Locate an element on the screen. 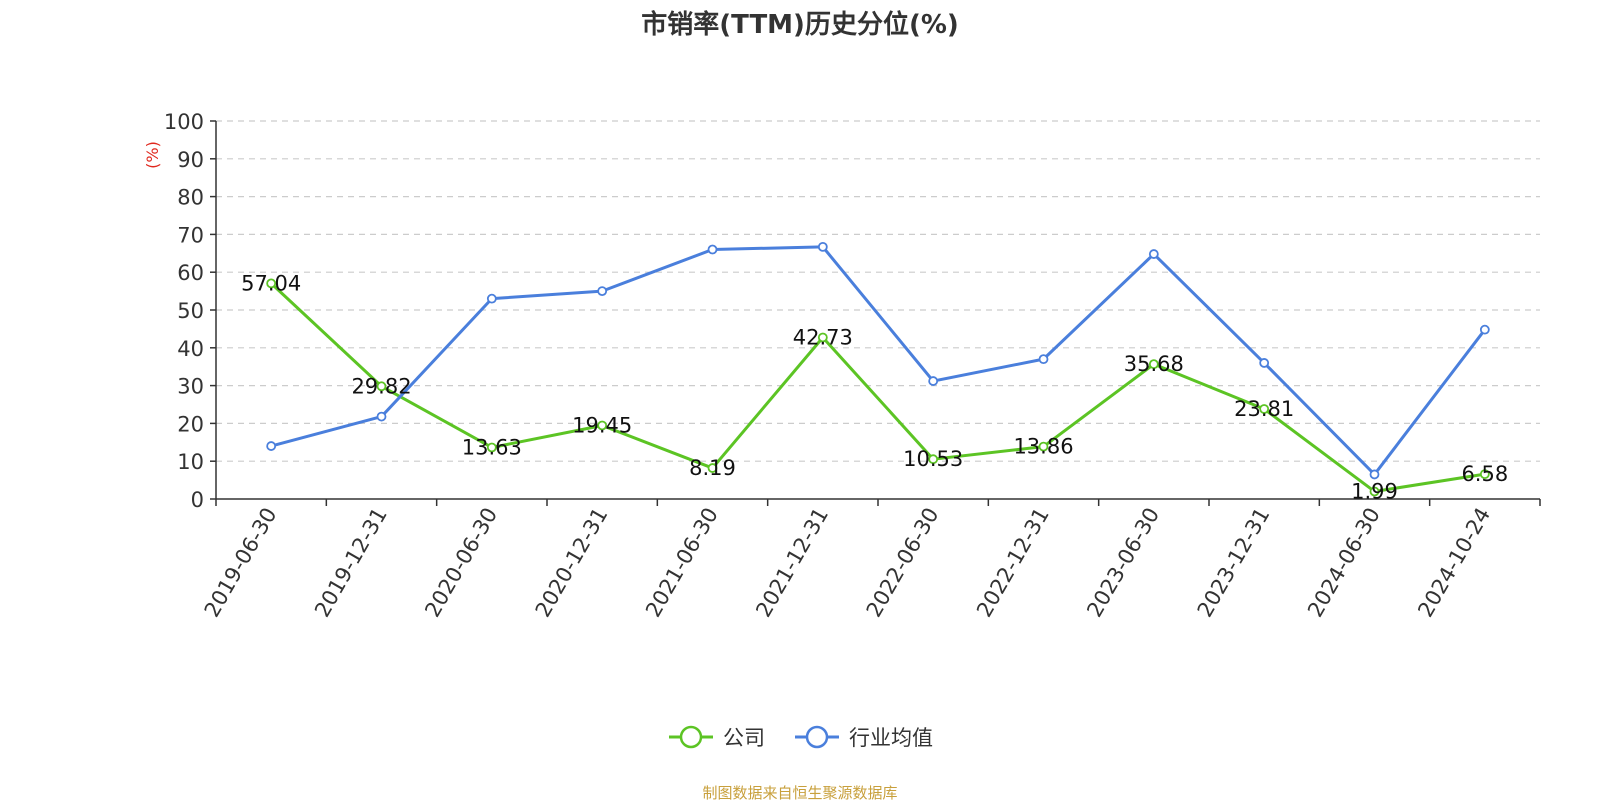  y-tick-label-90: 90 is located at coordinates (190, 160).